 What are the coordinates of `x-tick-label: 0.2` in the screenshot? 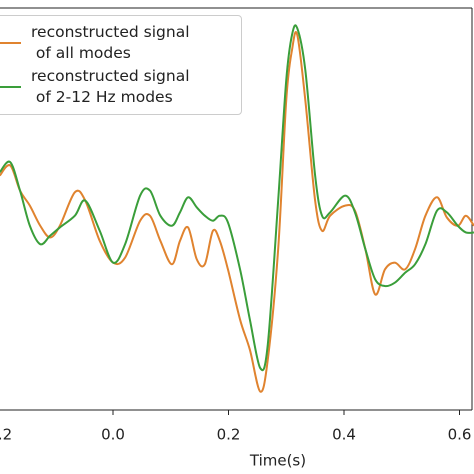 It's located at (229, 435).